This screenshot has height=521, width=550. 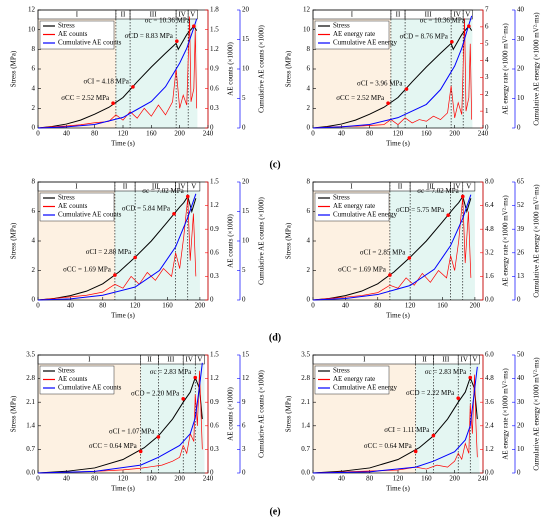 I want to click on x-axis-label: Time (s), so click(x=123, y=144).